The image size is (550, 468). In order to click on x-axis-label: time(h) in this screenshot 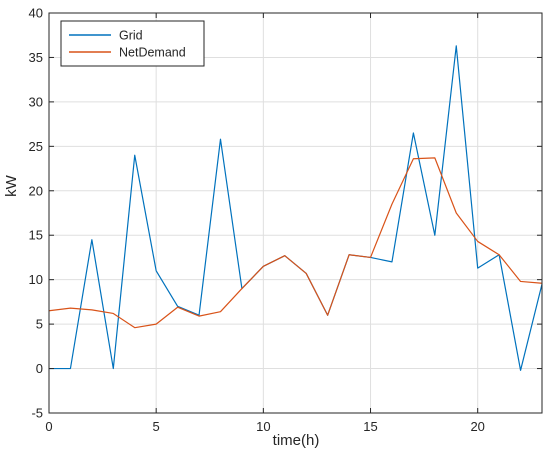, I will do `click(296, 440)`.